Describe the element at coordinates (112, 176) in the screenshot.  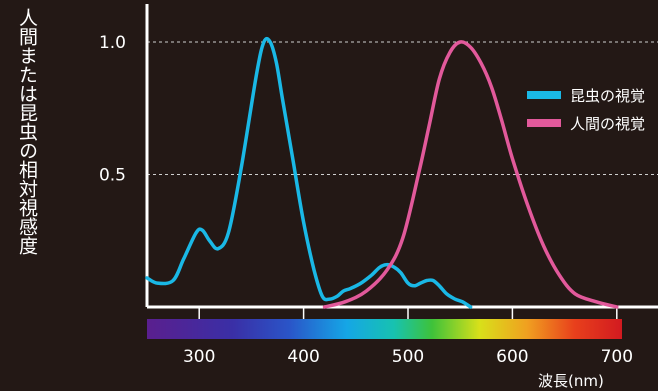
I see `y-tick-label: 0.5` at that location.